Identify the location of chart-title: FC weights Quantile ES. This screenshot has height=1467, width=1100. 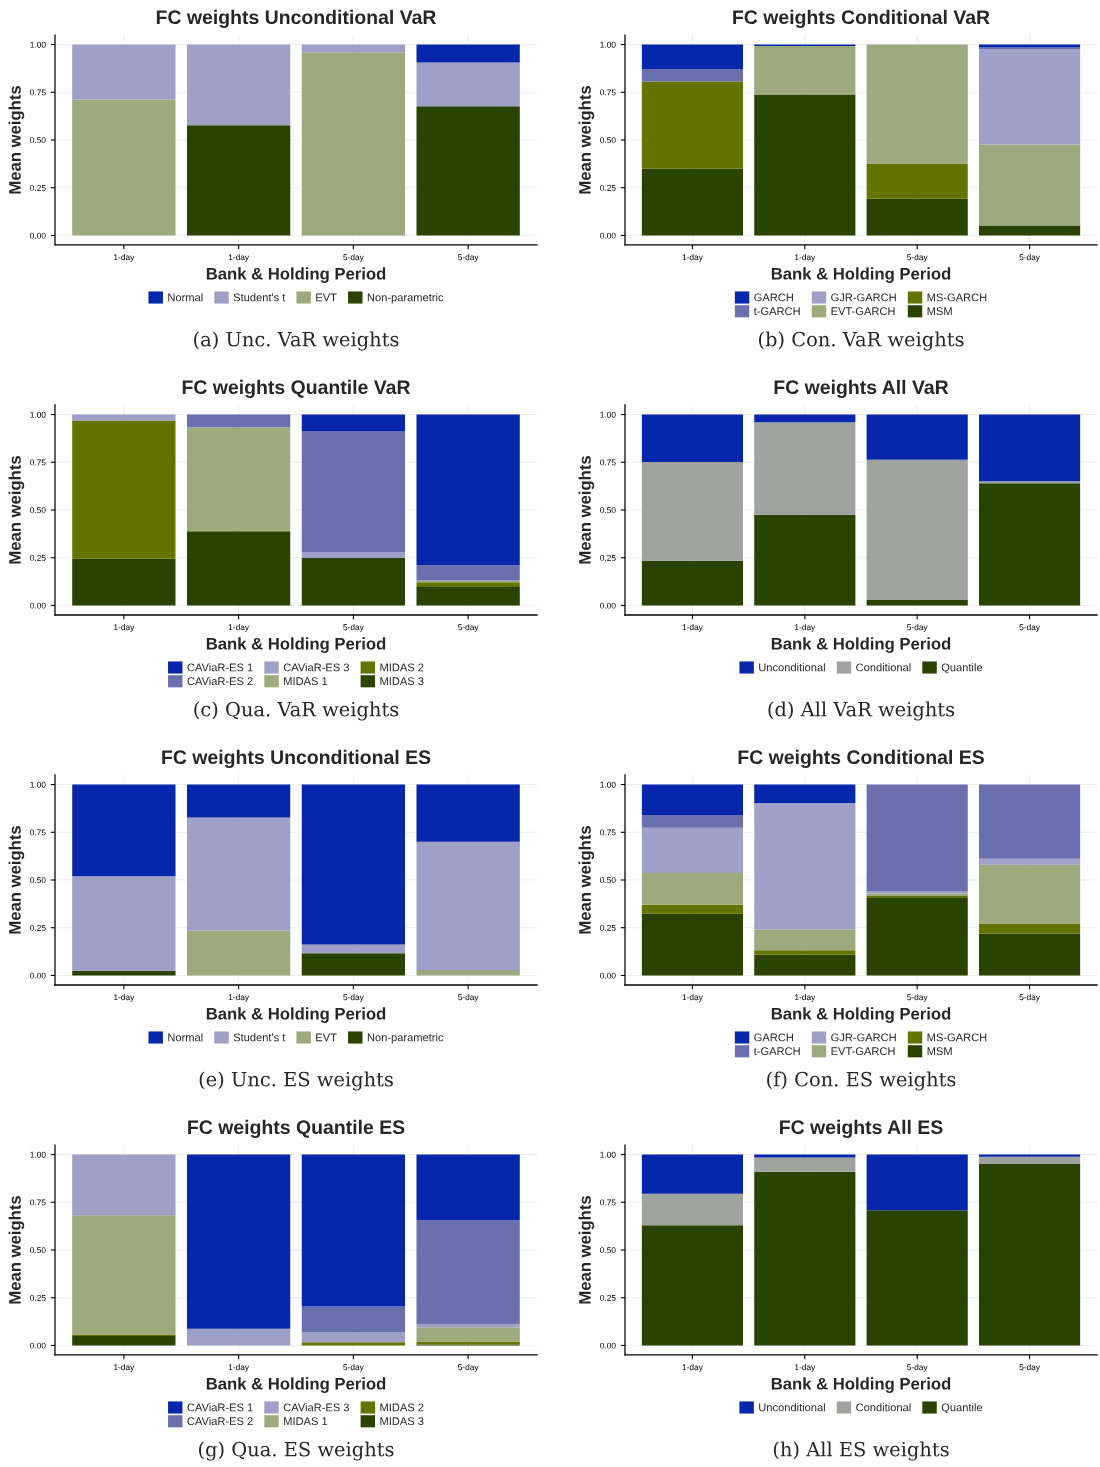
(296, 1129).